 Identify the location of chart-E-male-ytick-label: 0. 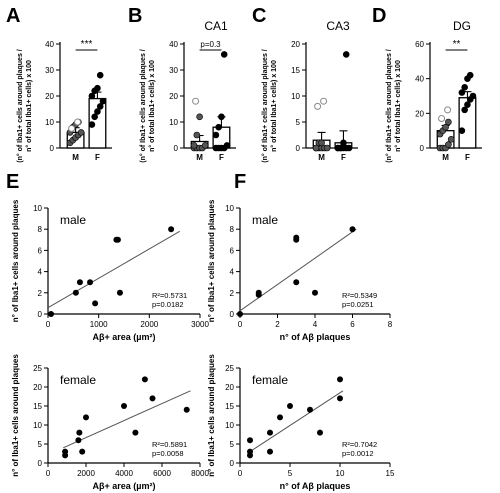
(40, 314).